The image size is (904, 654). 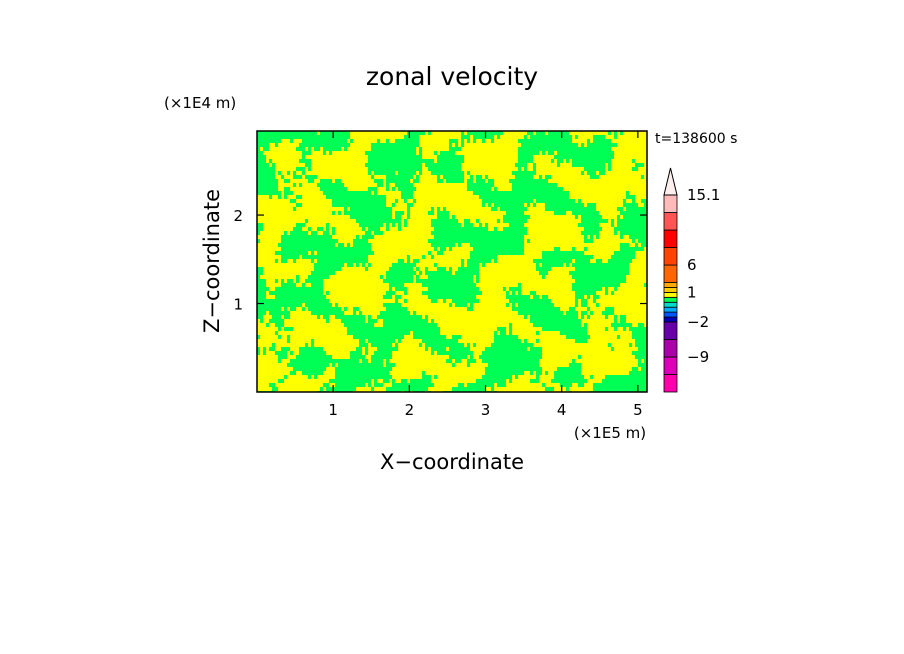 I want to click on colorbar-label: 15.1, so click(x=703, y=195).